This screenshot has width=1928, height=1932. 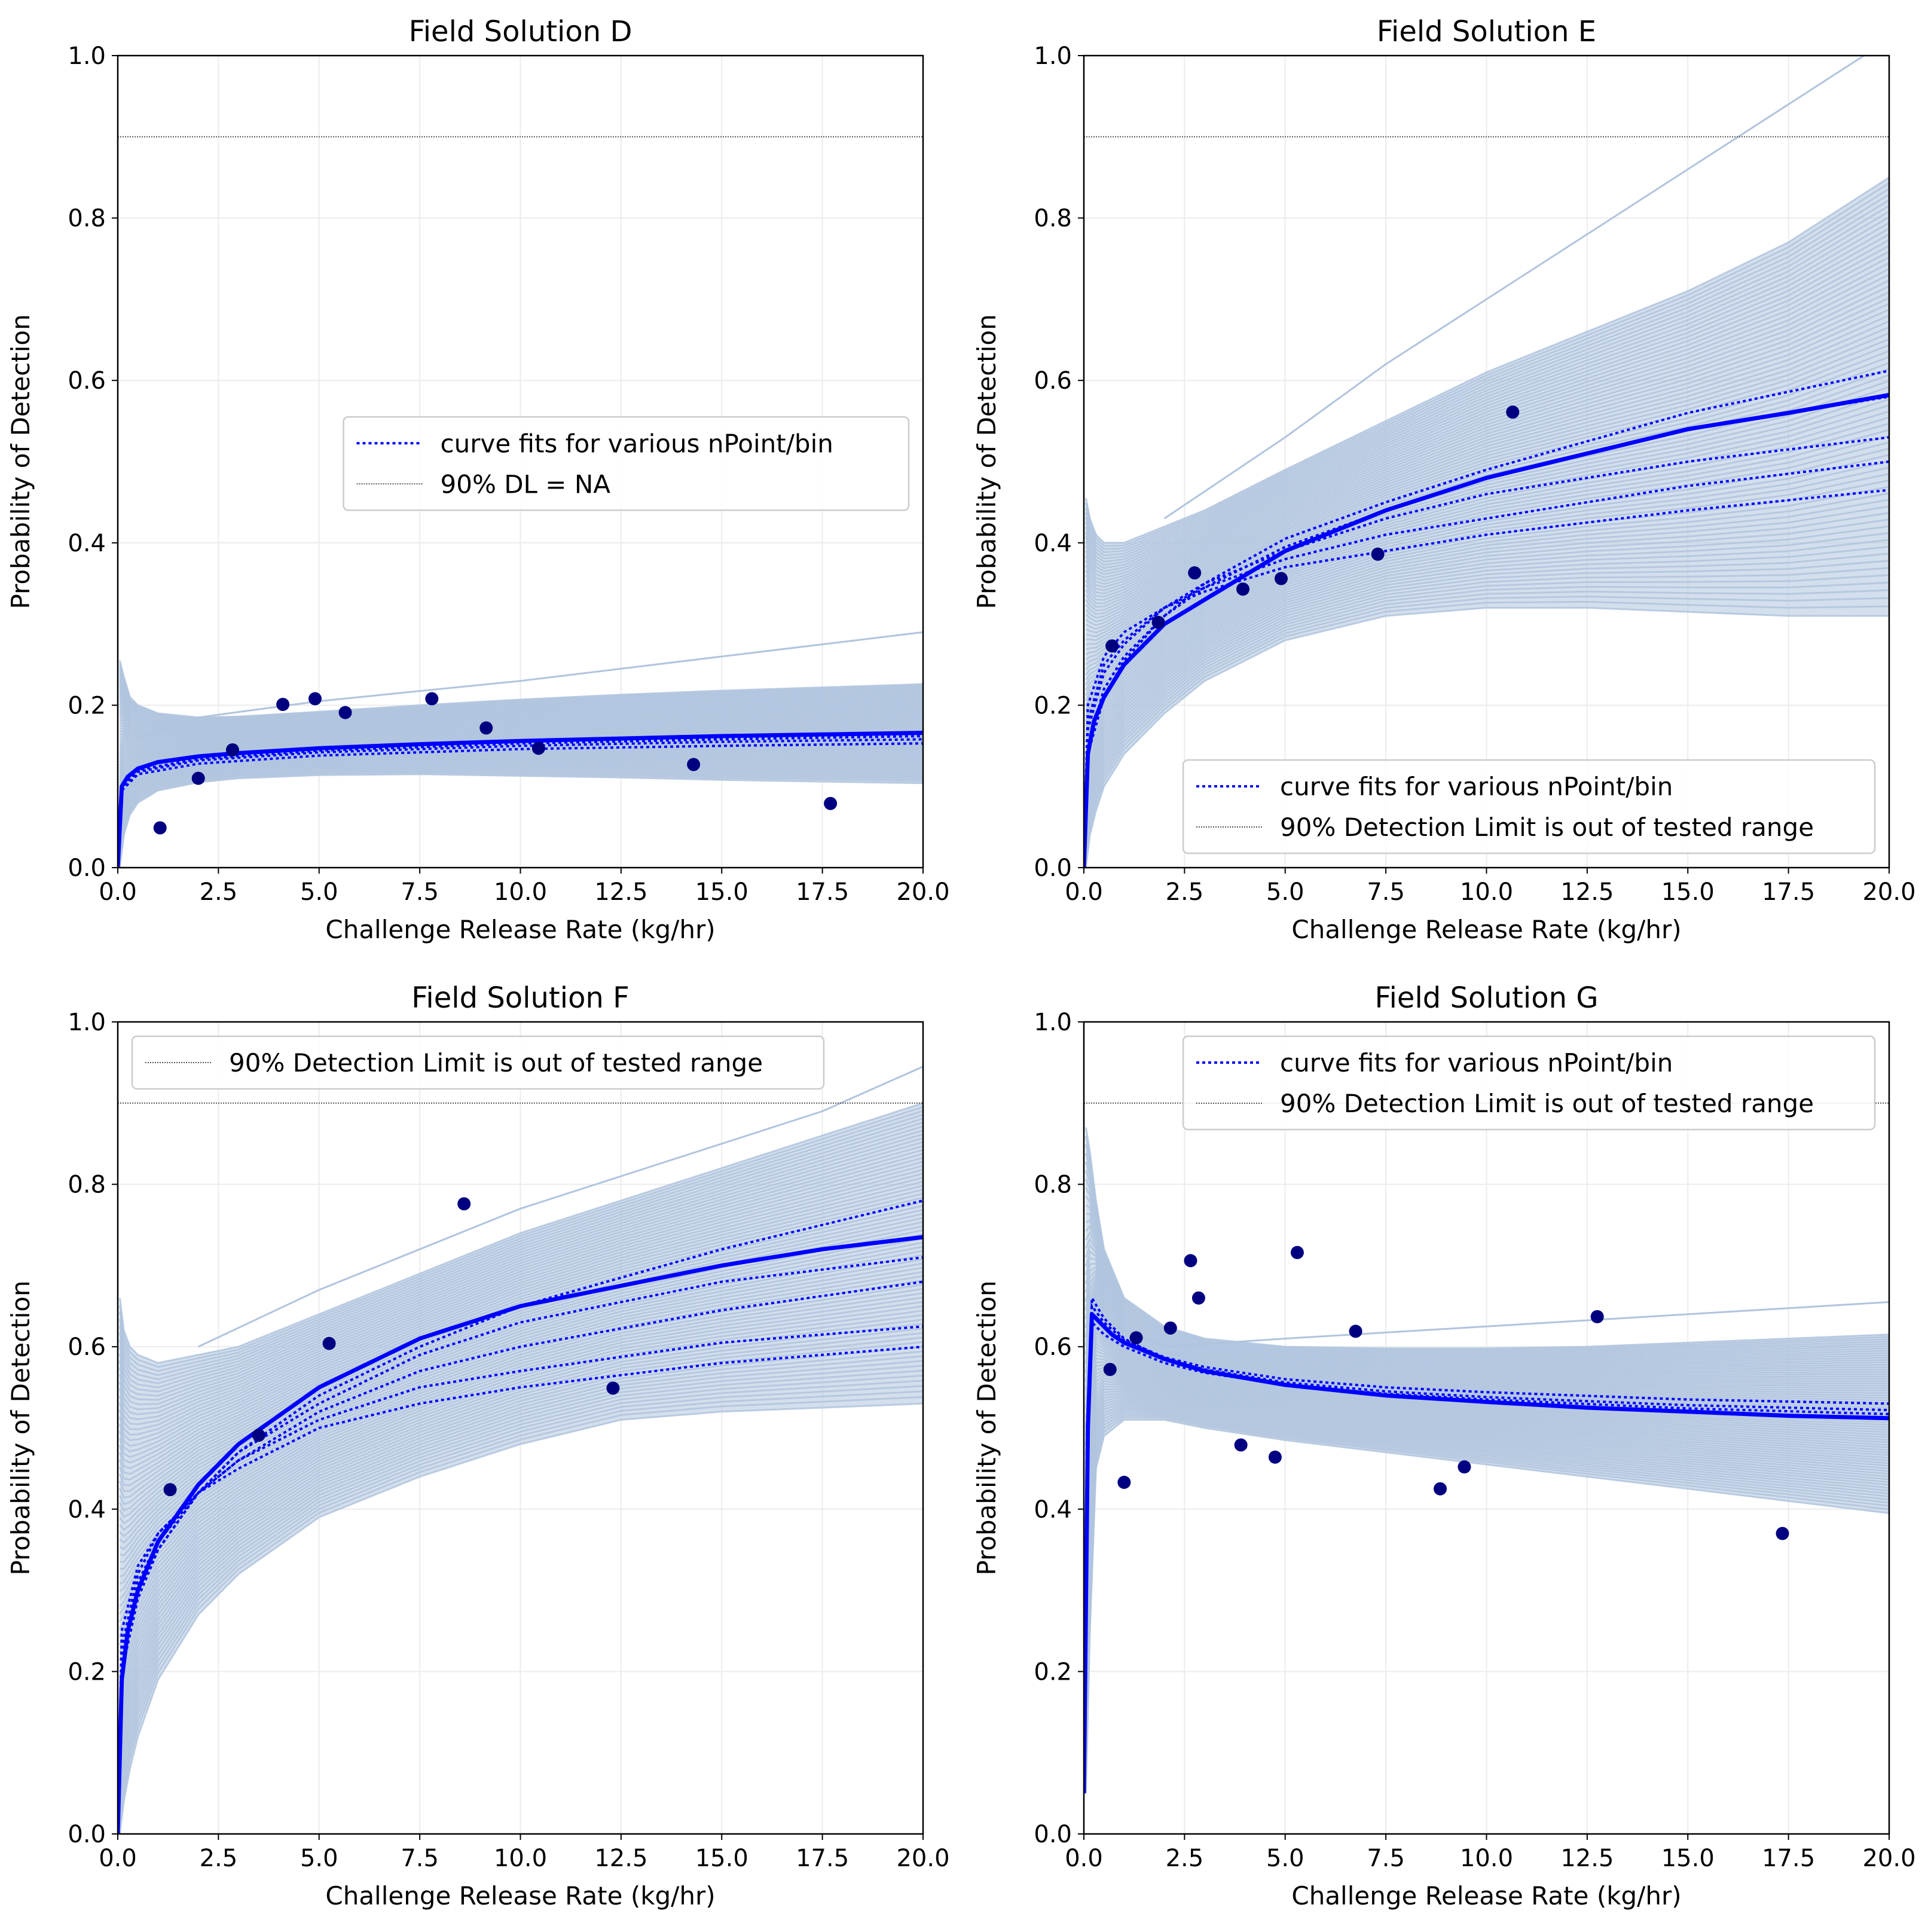 I want to click on chart-title: Field Solution D, so click(x=521, y=31).